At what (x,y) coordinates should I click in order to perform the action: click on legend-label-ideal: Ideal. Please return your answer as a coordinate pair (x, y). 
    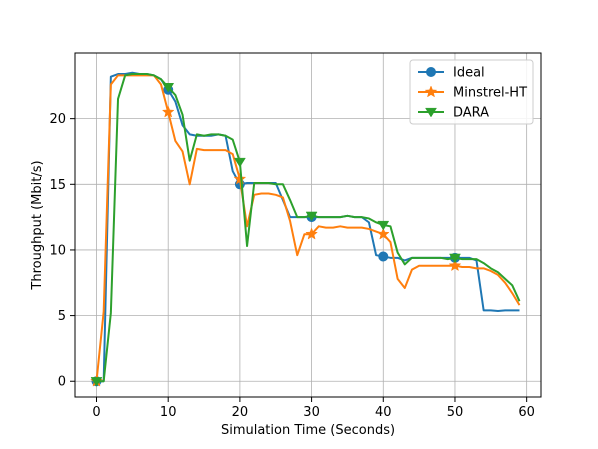
    Looking at the image, I should click on (469, 73).